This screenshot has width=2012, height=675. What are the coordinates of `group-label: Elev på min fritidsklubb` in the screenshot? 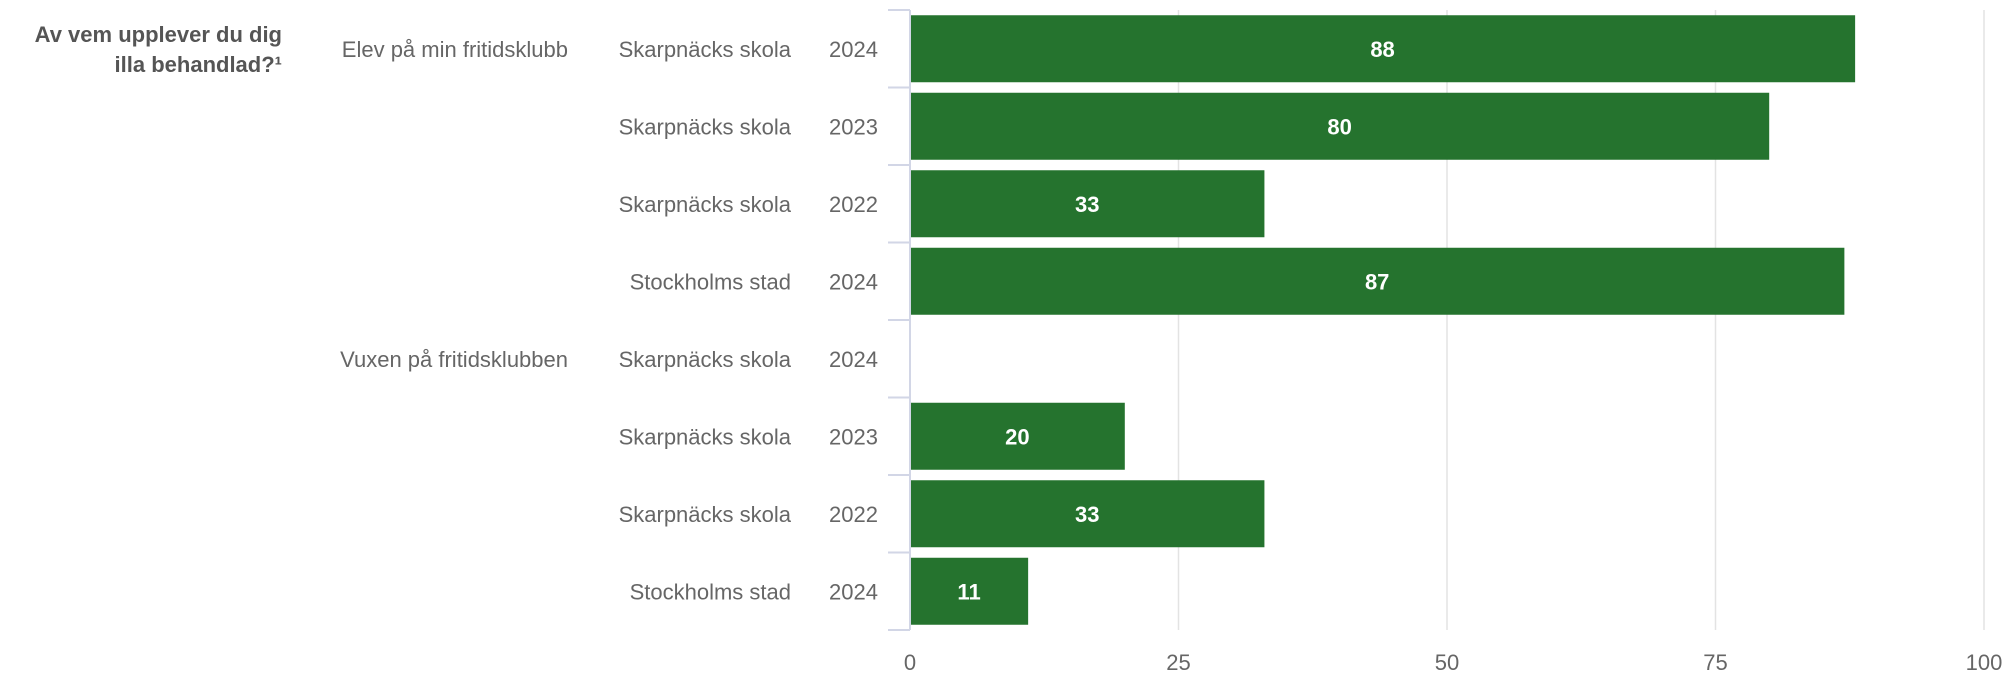 It's located at (455, 49).